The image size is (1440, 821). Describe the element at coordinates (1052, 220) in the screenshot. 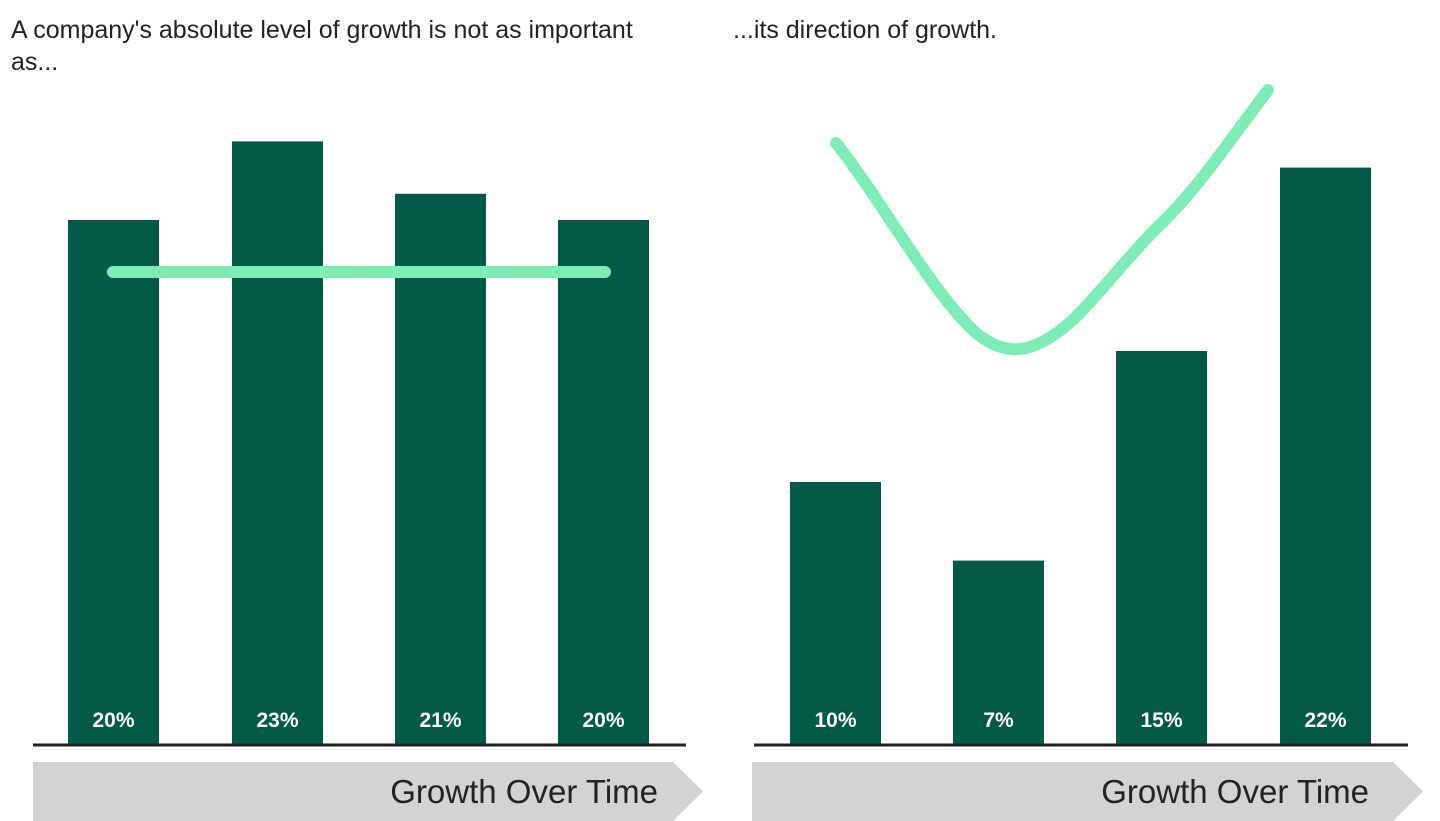

I see `trend-line` at that location.